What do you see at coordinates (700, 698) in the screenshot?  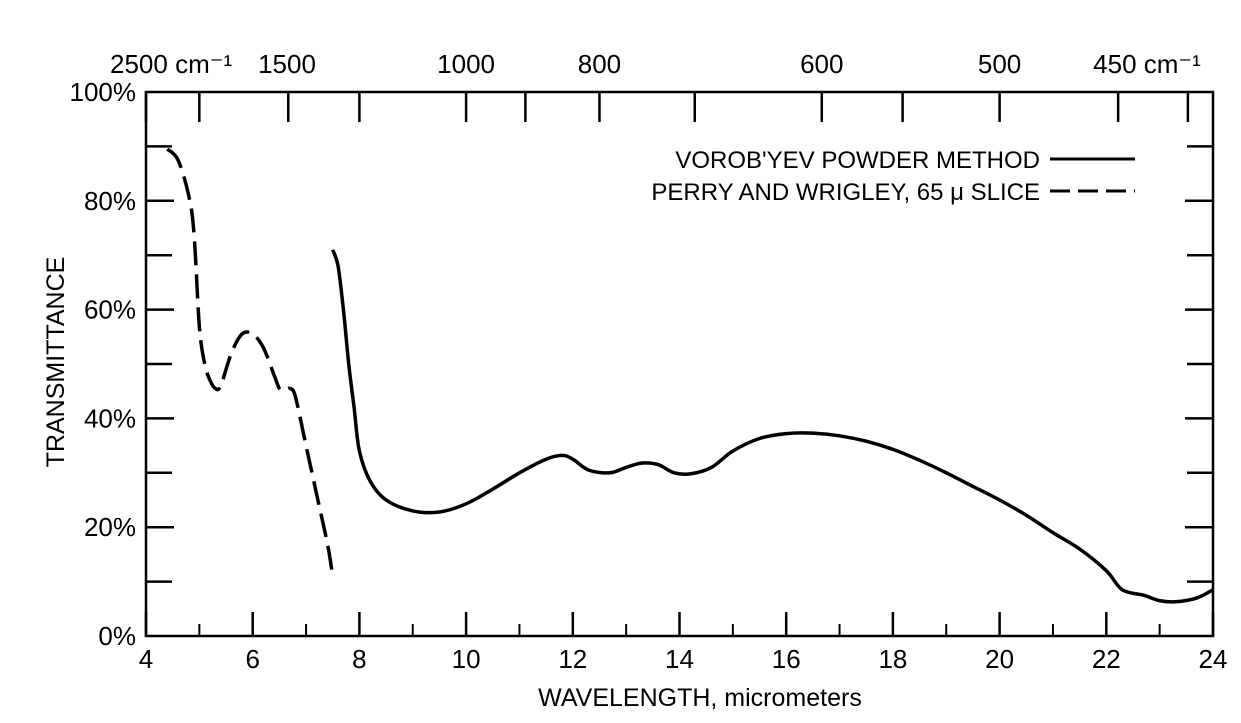 I see `x-axis-title: WAVELENGTH, micrometers` at bounding box center [700, 698].